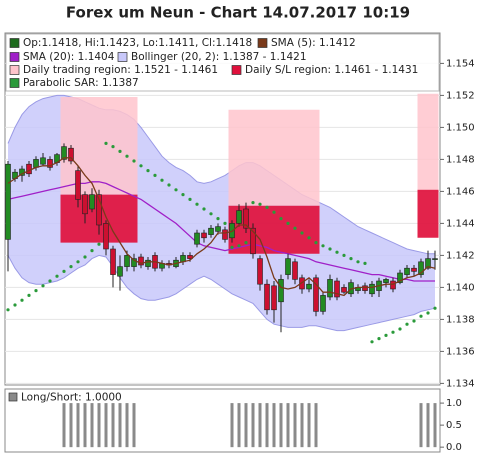  What do you see at coordinates (460, 287) in the screenshot?
I see `y-tick-label: 1.140` at bounding box center [460, 287].